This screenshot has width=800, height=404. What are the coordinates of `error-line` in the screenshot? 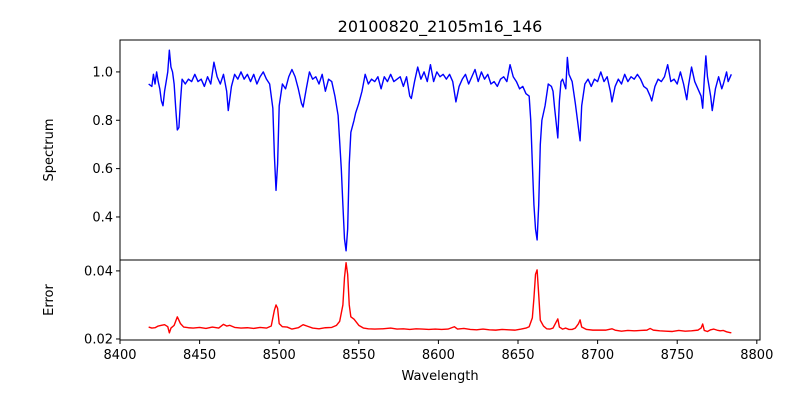 It's located at (440, 298).